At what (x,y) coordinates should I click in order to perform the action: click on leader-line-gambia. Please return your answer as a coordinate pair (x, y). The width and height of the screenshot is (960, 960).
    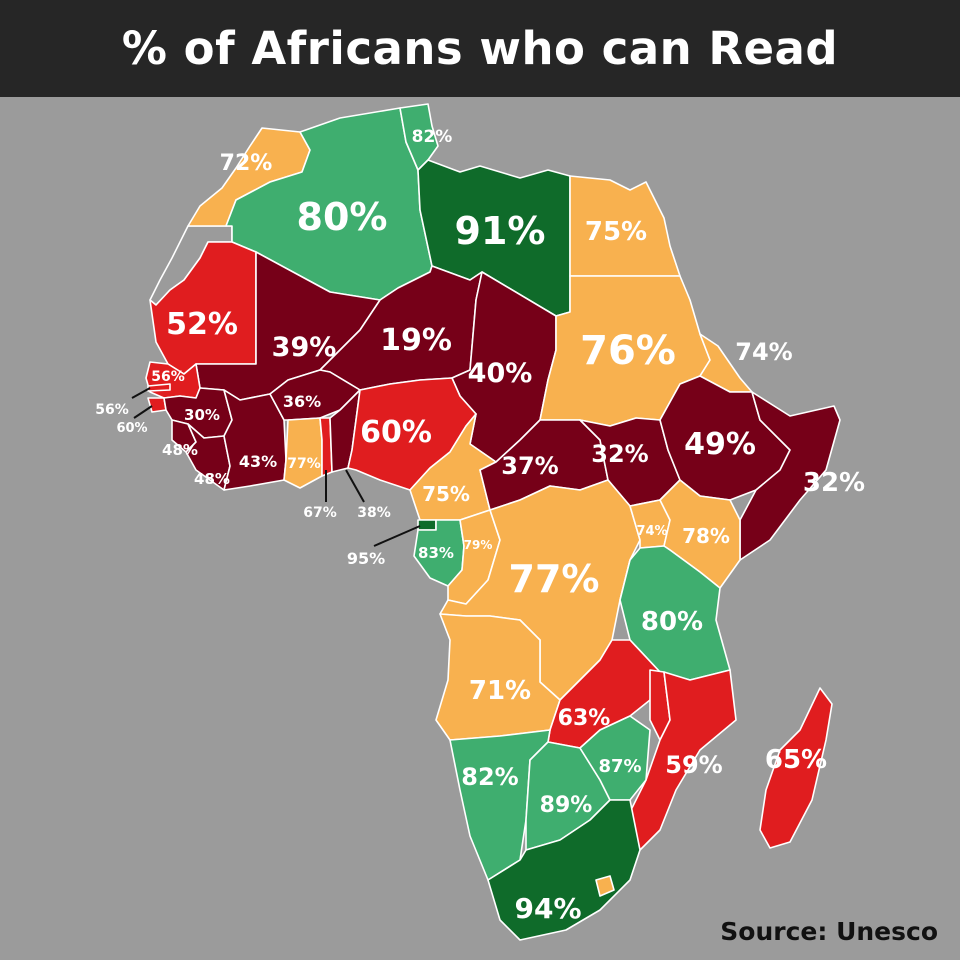
    Looking at the image, I should click on (141, 393).